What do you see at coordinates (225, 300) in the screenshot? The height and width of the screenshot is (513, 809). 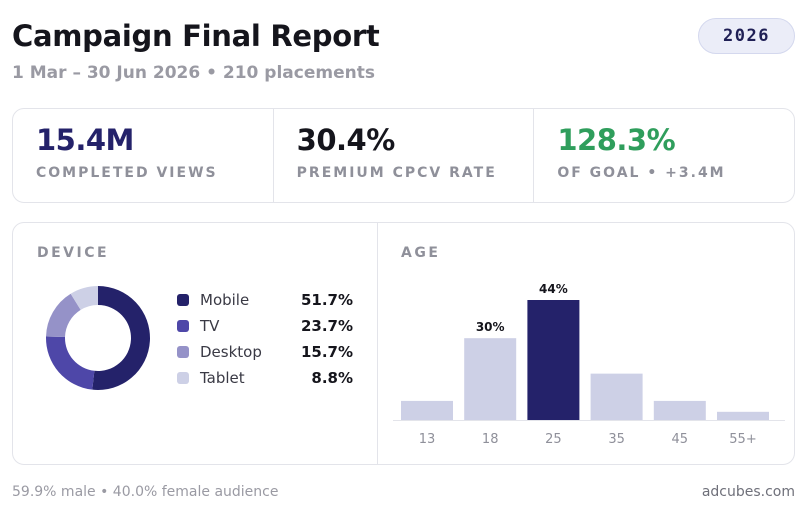 I see `legend-label: Mobile` at bounding box center [225, 300].